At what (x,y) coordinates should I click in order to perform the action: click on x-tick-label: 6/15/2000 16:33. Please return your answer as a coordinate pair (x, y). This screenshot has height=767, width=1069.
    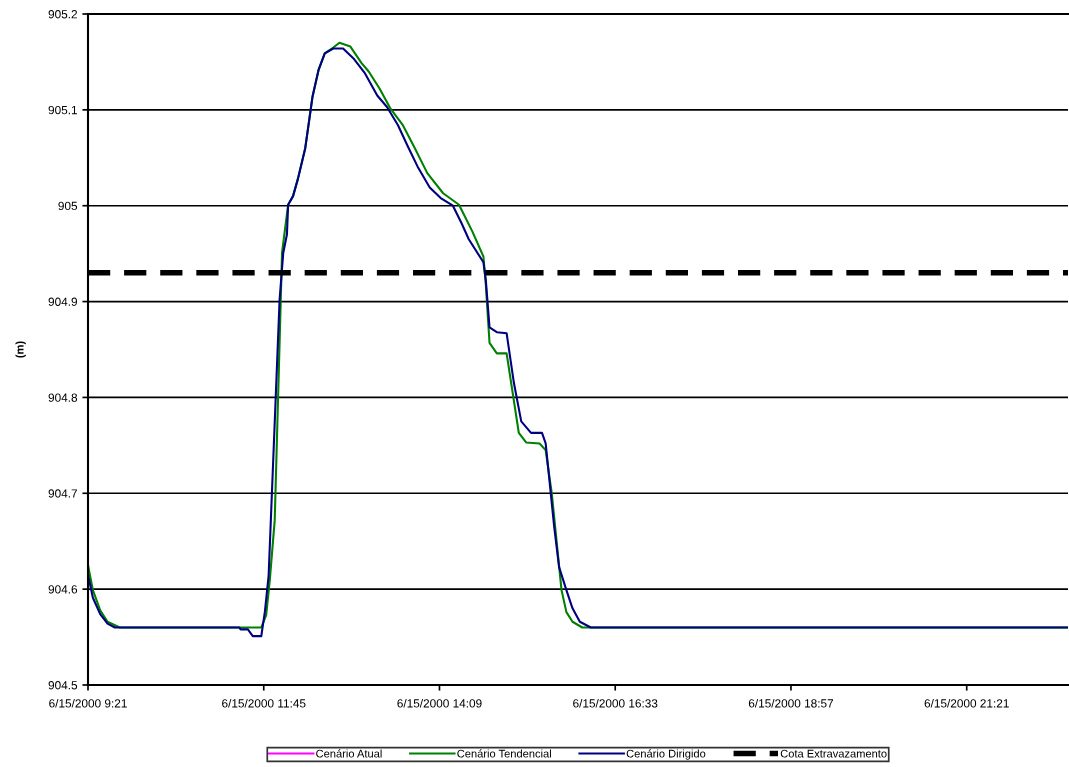
    Looking at the image, I should click on (615, 703).